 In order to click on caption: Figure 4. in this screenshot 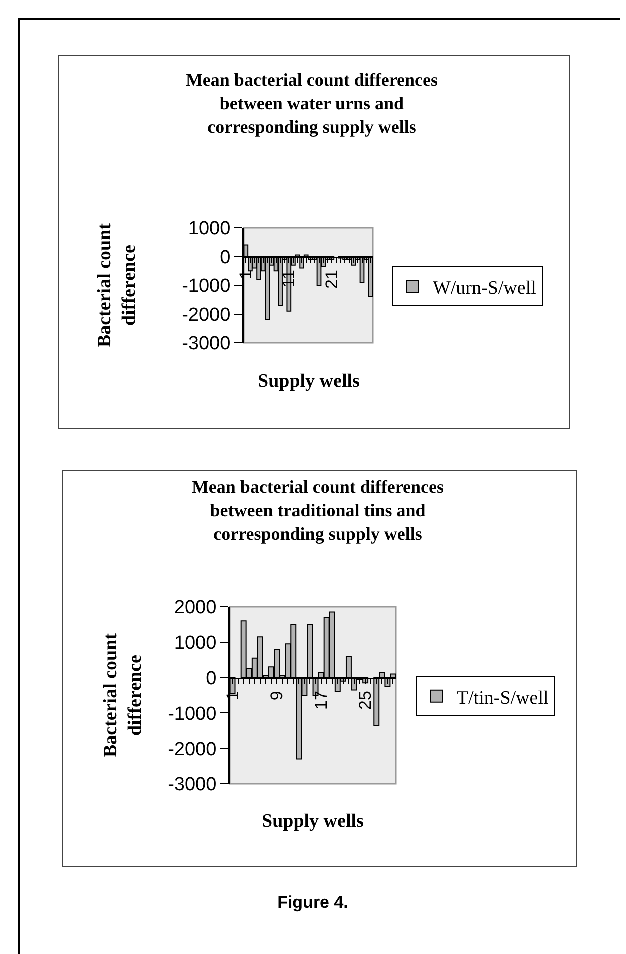, I will do `click(313, 903)`.